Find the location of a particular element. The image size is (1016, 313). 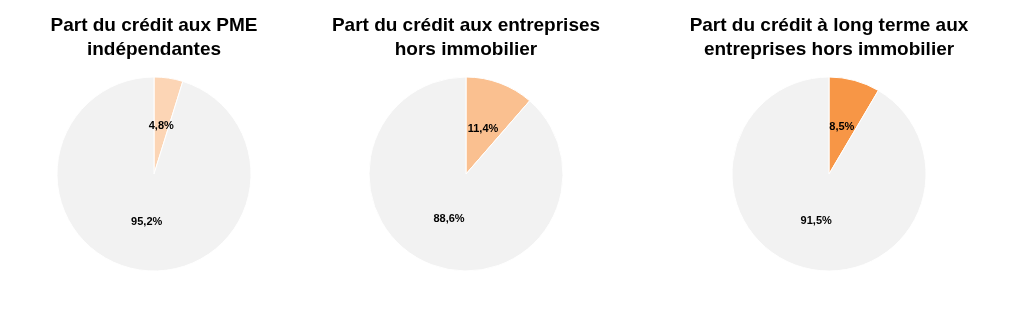

data-label: 88,6% is located at coordinates (449, 218).